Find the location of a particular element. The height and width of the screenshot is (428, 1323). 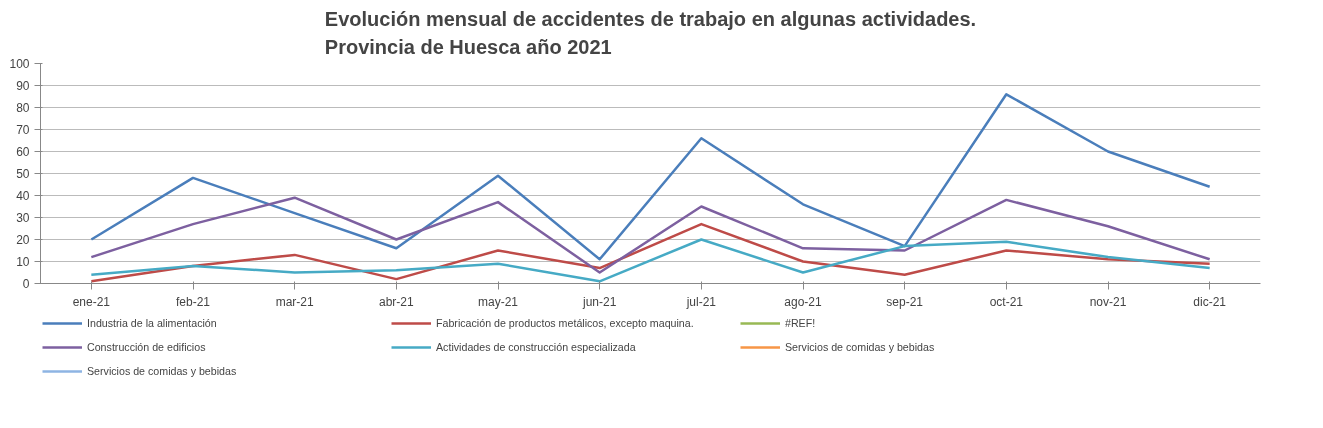

legend-label: Actividades de construcción especializada is located at coordinates (536, 347).